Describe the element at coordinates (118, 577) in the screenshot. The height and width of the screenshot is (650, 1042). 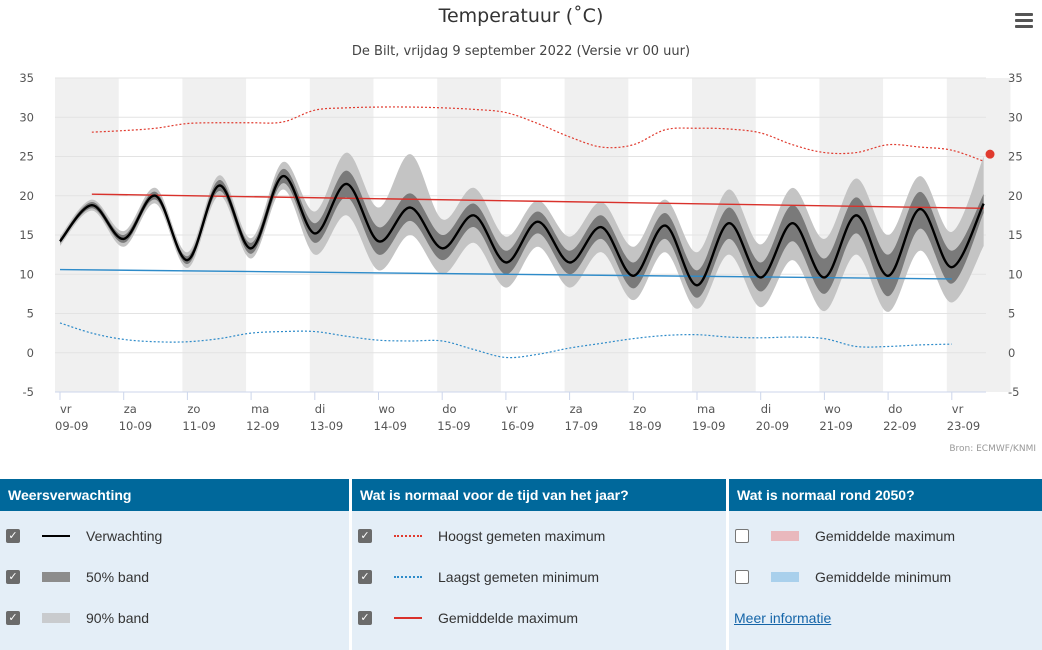
I see `legend-label-band50: 50% band` at that location.